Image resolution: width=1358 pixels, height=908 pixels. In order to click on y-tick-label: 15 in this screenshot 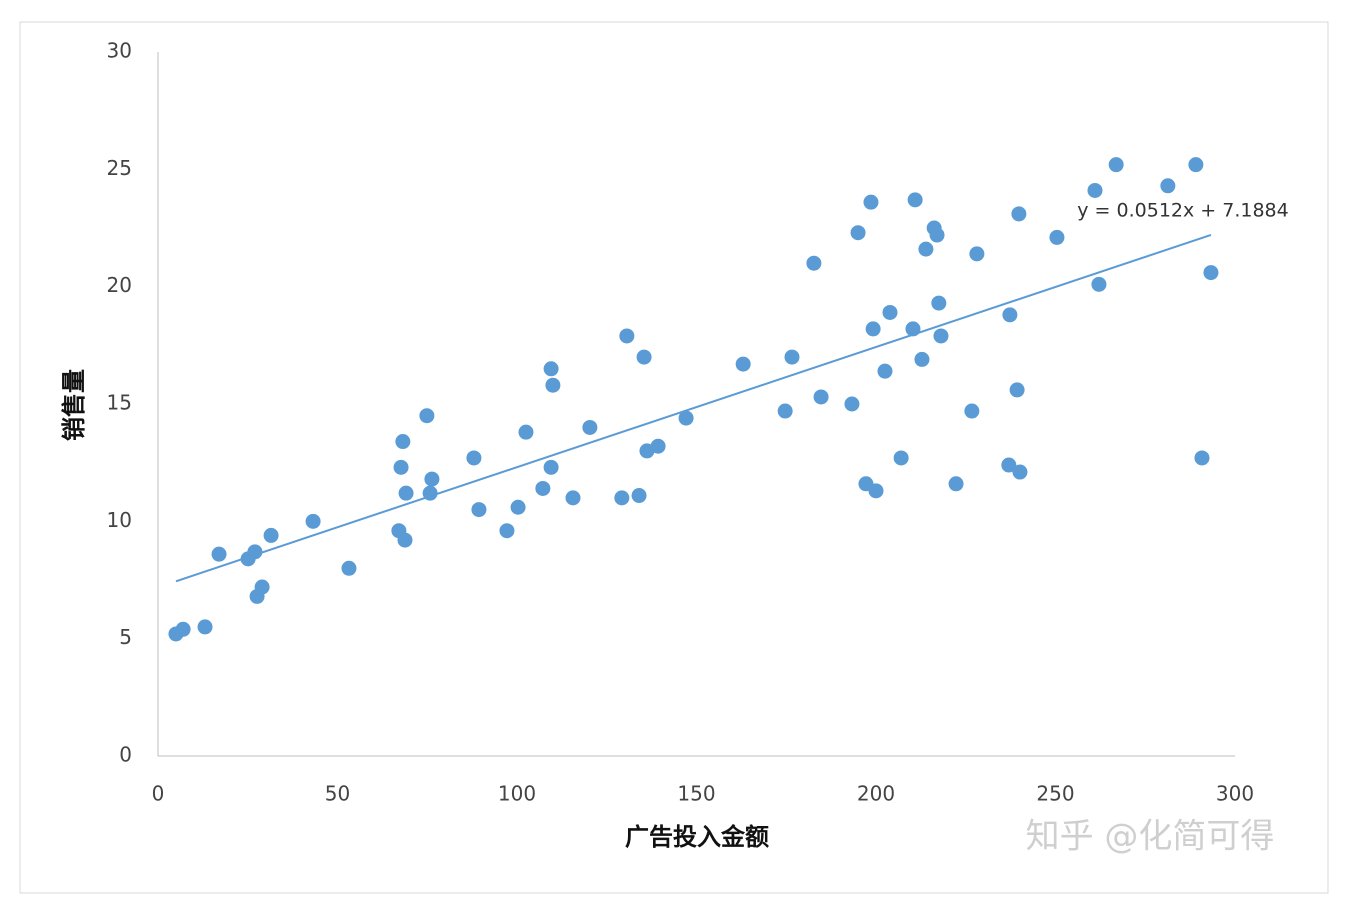, I will do `click(119, 403)`.